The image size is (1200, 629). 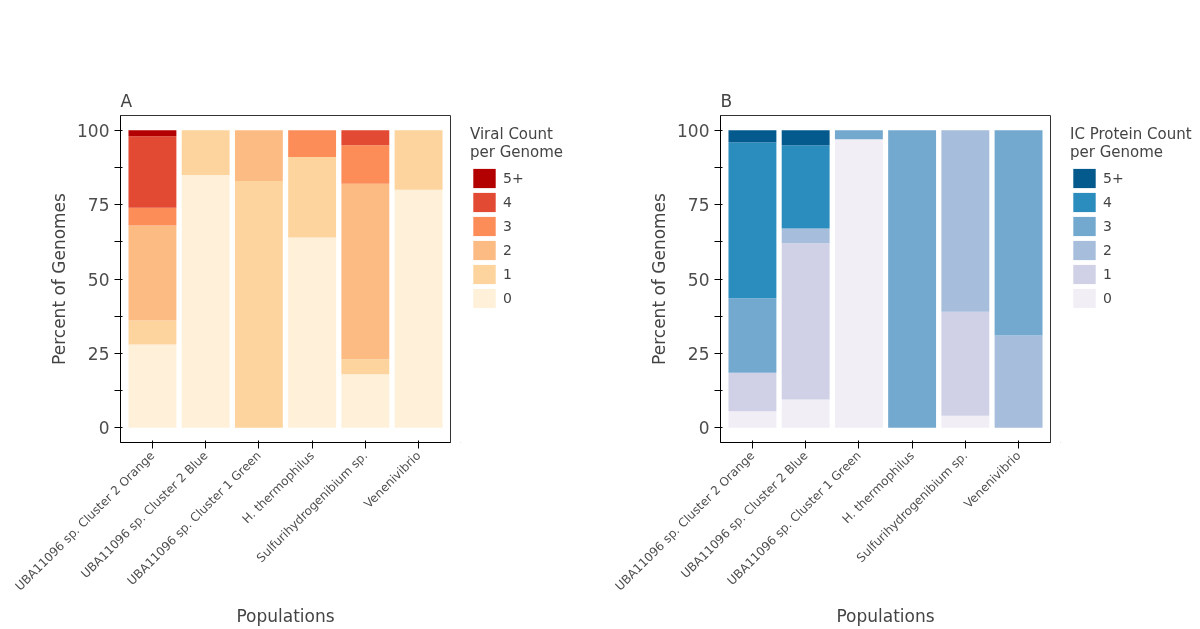 I want to click on legend-title: Viral Count per Genome, so click(x=517, y=143).